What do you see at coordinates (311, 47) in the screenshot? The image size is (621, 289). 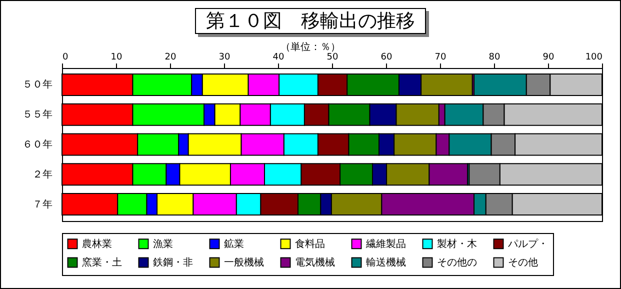 I see `chart-subtitle: （単位：％）` at bounding box center [311, 47].